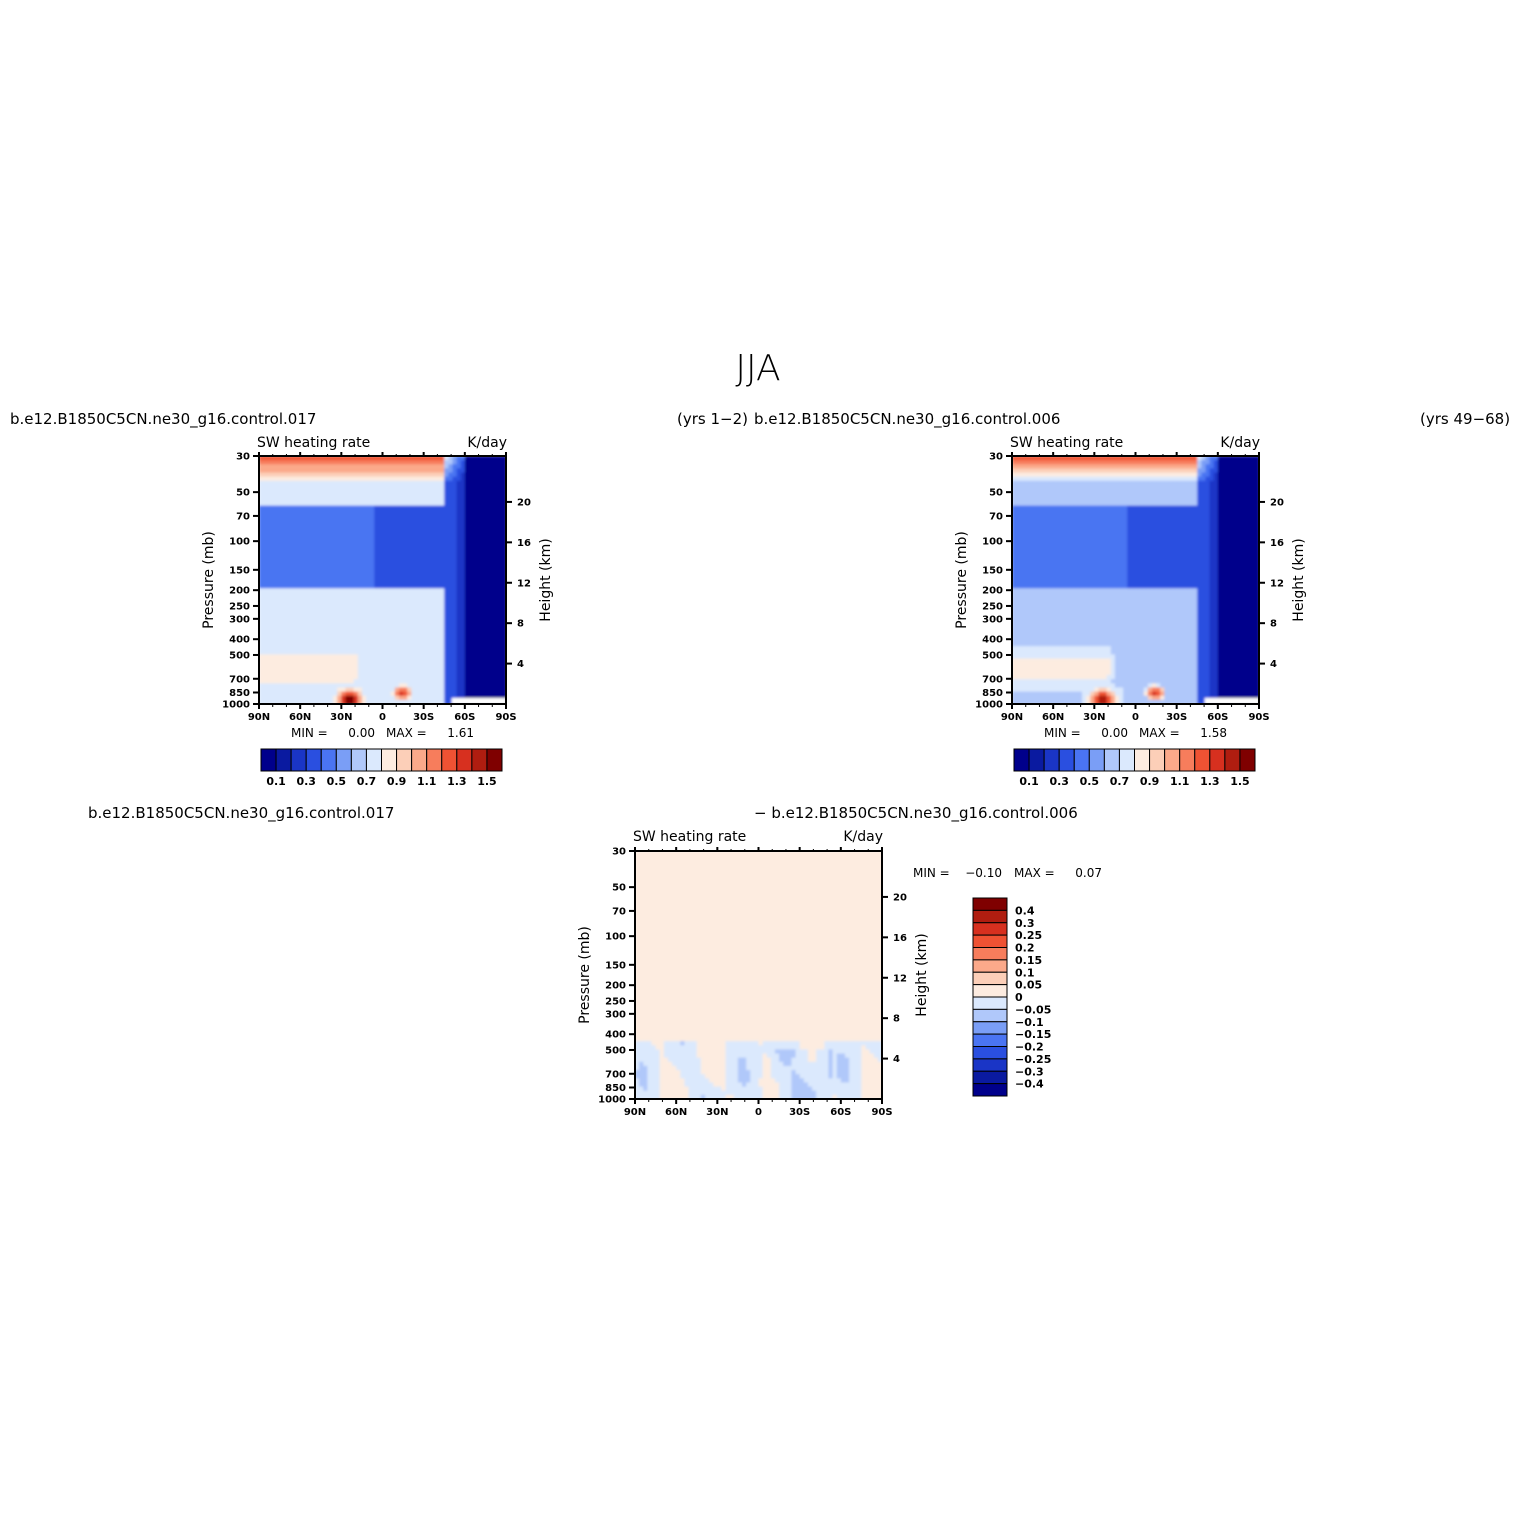 Image resolution: width=1517 pixels, height=1516 pixels. I want to click on colorbar-box, so click(404, 760).